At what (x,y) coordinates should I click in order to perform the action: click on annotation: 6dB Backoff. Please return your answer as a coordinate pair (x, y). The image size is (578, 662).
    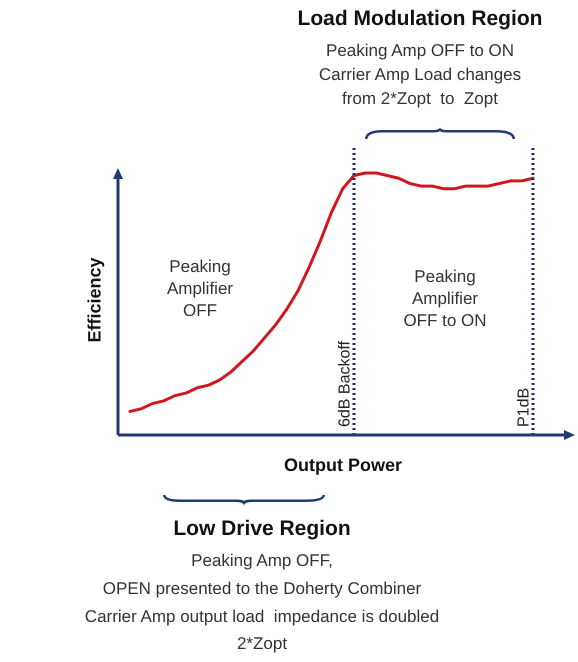
    Looking at the image, I should click on (345, 383).